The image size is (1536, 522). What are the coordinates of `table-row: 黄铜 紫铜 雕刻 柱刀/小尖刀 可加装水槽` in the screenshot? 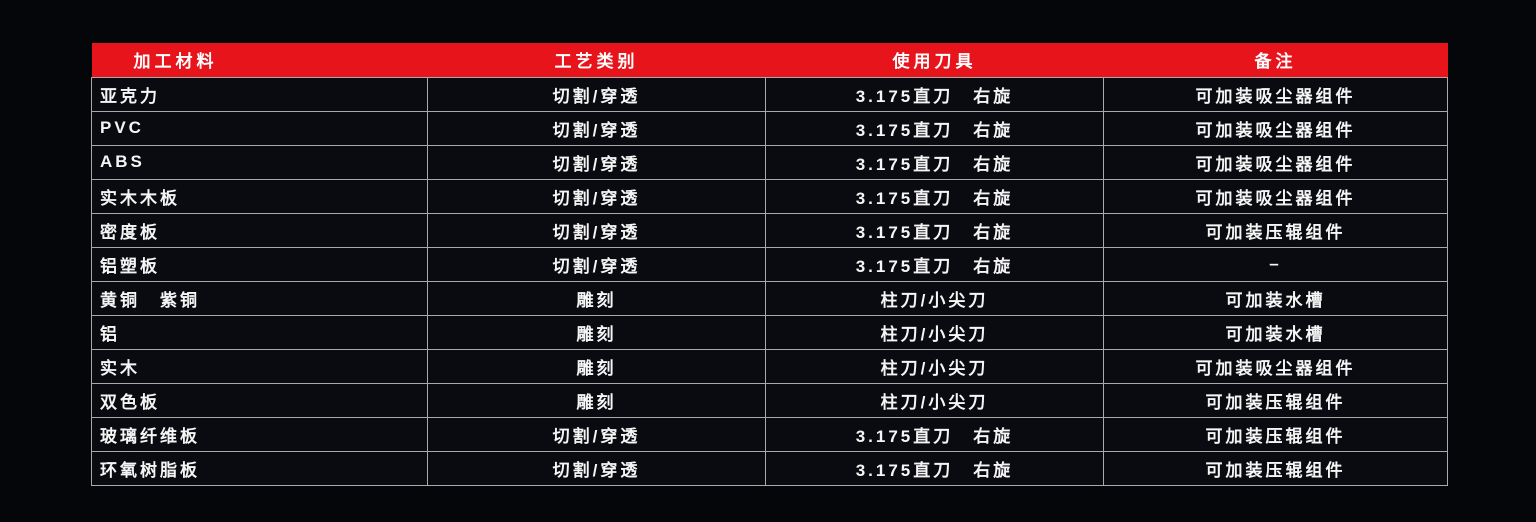 It's located at (769, 298).